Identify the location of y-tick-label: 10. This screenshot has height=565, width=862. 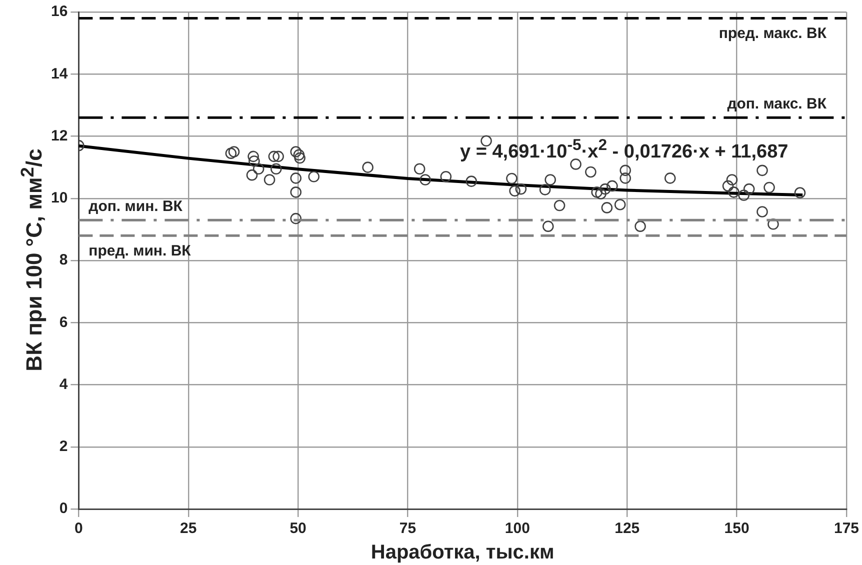
(59, 198).